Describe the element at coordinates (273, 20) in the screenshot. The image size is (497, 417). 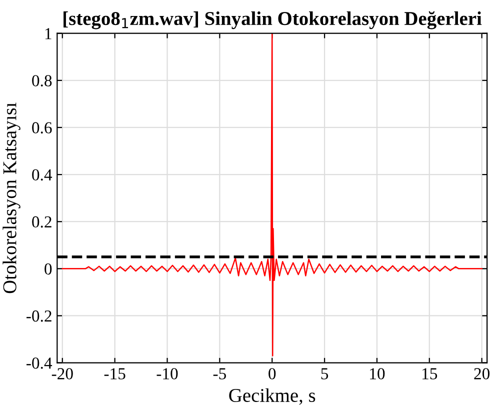
I see `chart-title: [stego8$_{1}$zm.wav] Sinyalin Otokorelasyon Değerleri` at that location.